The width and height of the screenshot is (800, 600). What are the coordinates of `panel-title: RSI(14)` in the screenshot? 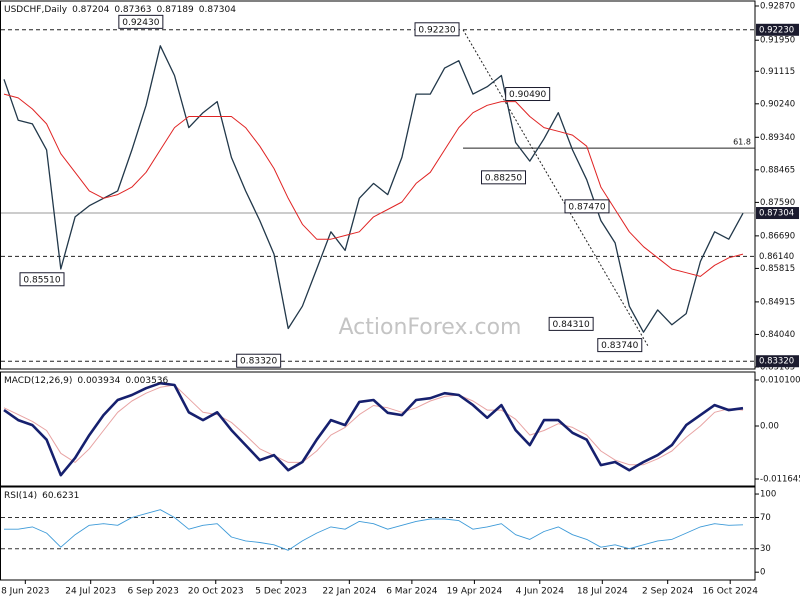 It's located at (20, 496).